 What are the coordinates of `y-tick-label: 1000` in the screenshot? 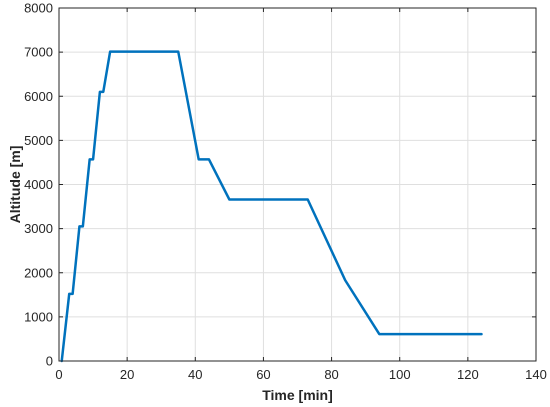 It's located at (38, 316).